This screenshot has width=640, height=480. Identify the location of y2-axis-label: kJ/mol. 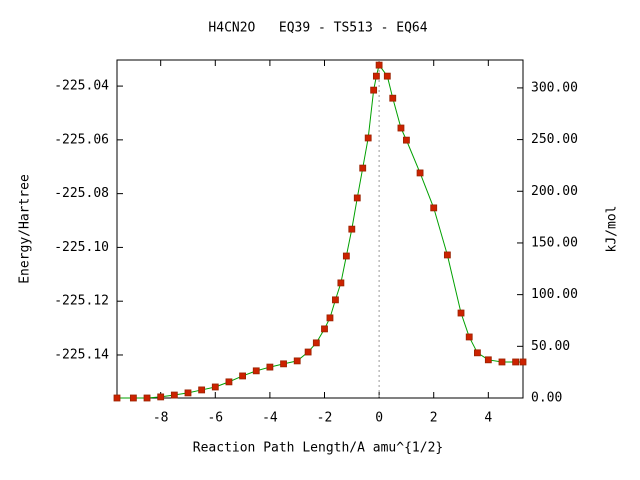
(612, 229).